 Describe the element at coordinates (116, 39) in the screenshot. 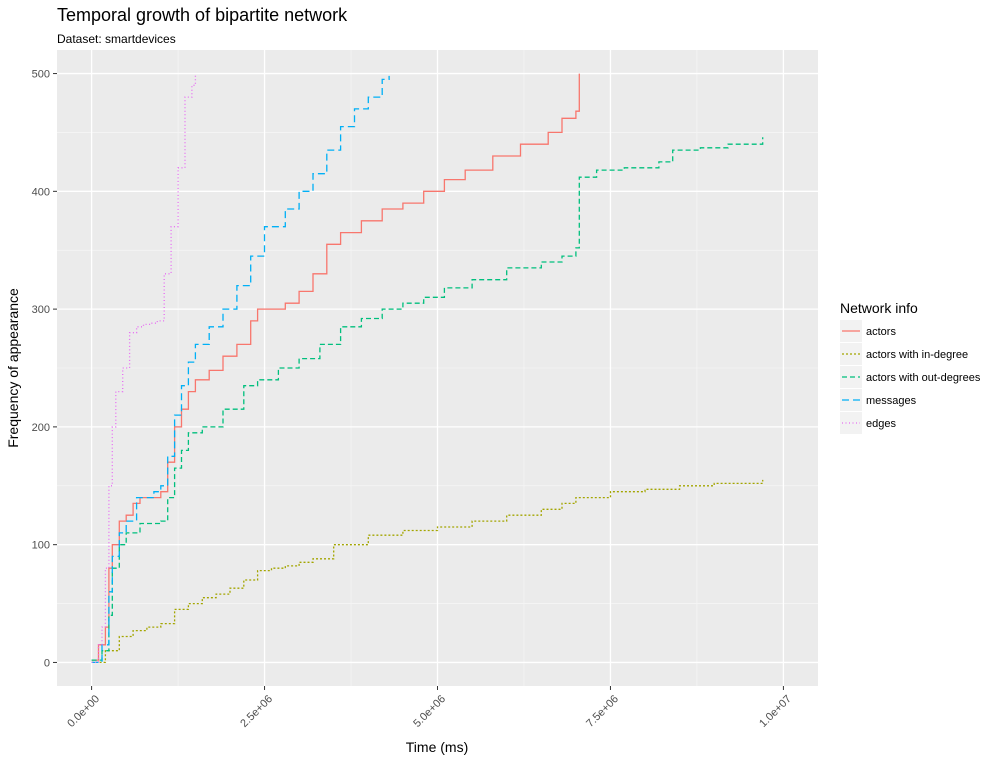

I see `chart-subtitle: Dataset: smartdevices` at that location.